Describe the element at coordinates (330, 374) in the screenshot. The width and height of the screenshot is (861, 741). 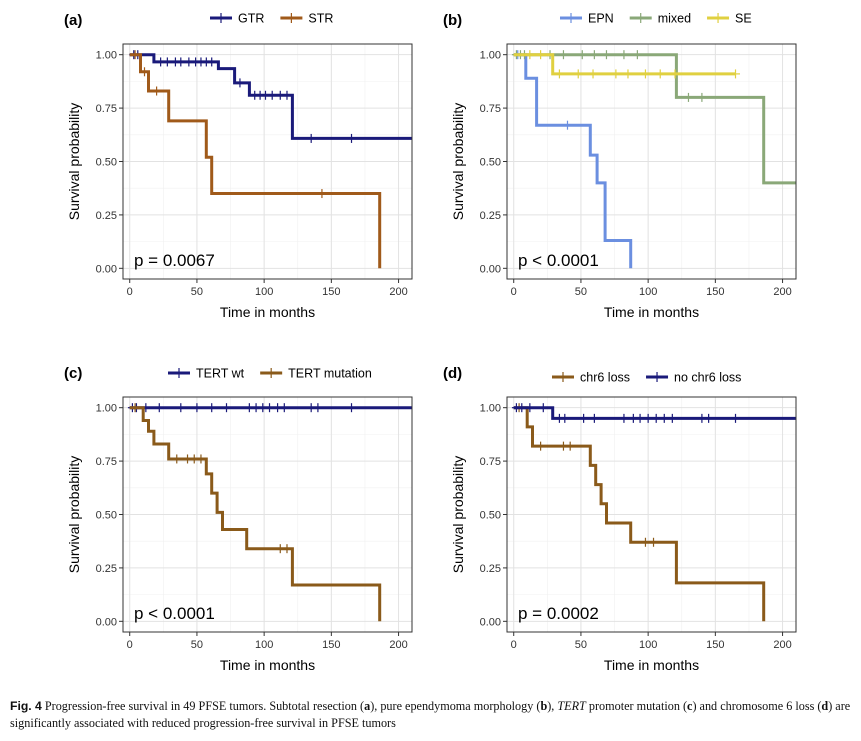
I see `legend-label: TERT mutation` at that location.